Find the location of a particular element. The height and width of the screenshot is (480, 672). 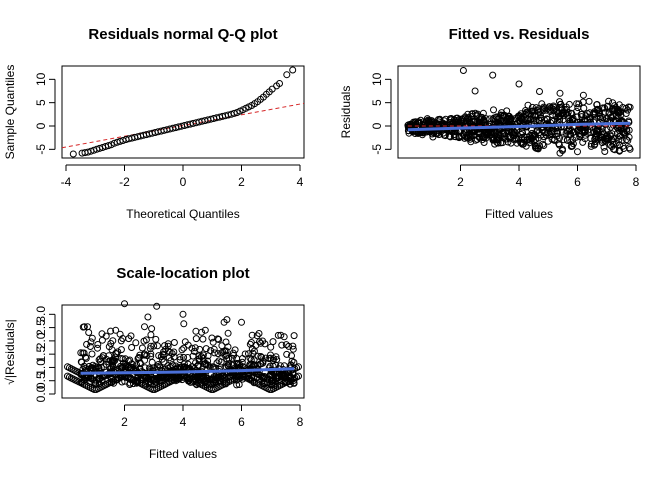

fr-y-tick-label: -5 is located at coordinates (377, 149).